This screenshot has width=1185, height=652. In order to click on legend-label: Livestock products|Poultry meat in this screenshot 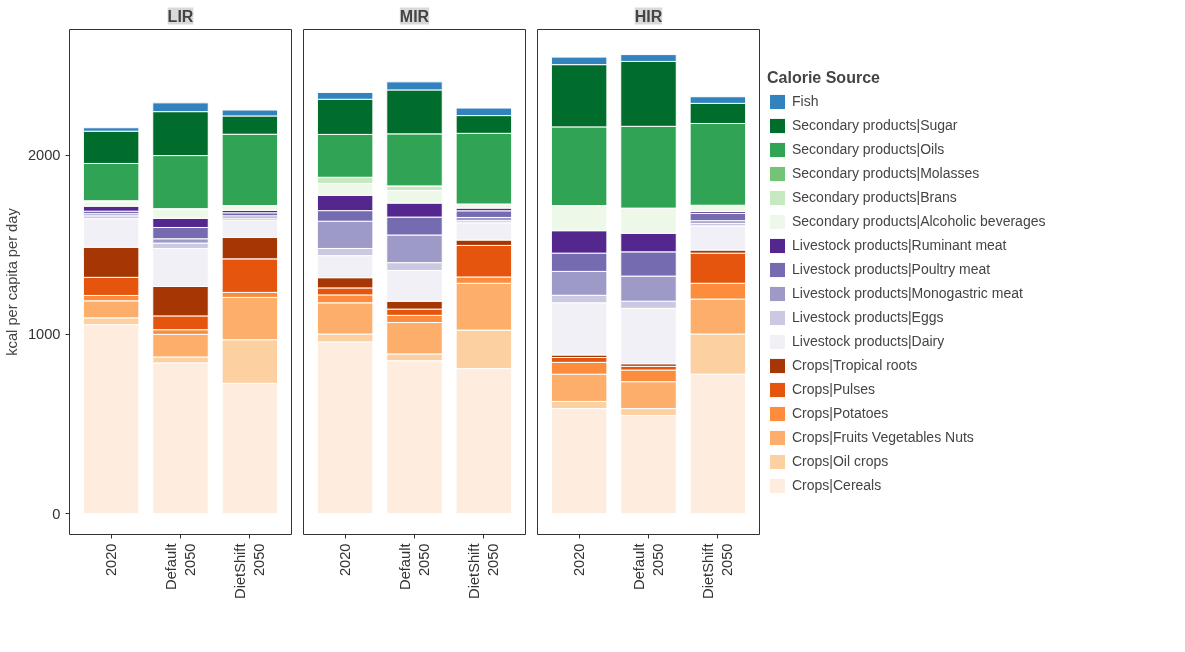, I will do `click(891, 269)`.